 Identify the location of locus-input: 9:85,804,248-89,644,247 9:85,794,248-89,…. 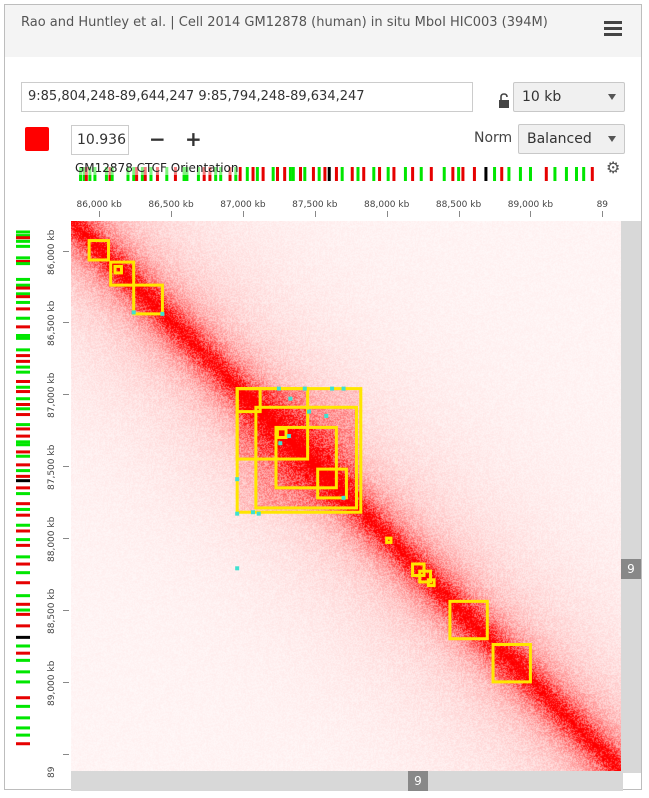
(247, 97).